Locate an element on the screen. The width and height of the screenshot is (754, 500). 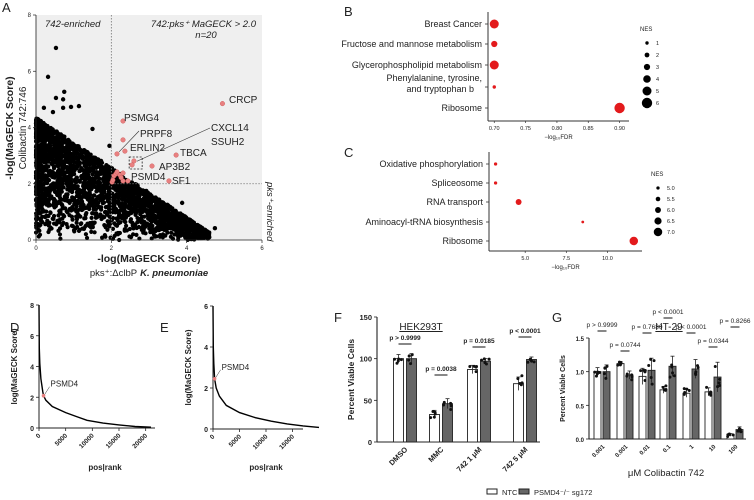
y-tick-label: 6 is located at coordinates (30, 72).